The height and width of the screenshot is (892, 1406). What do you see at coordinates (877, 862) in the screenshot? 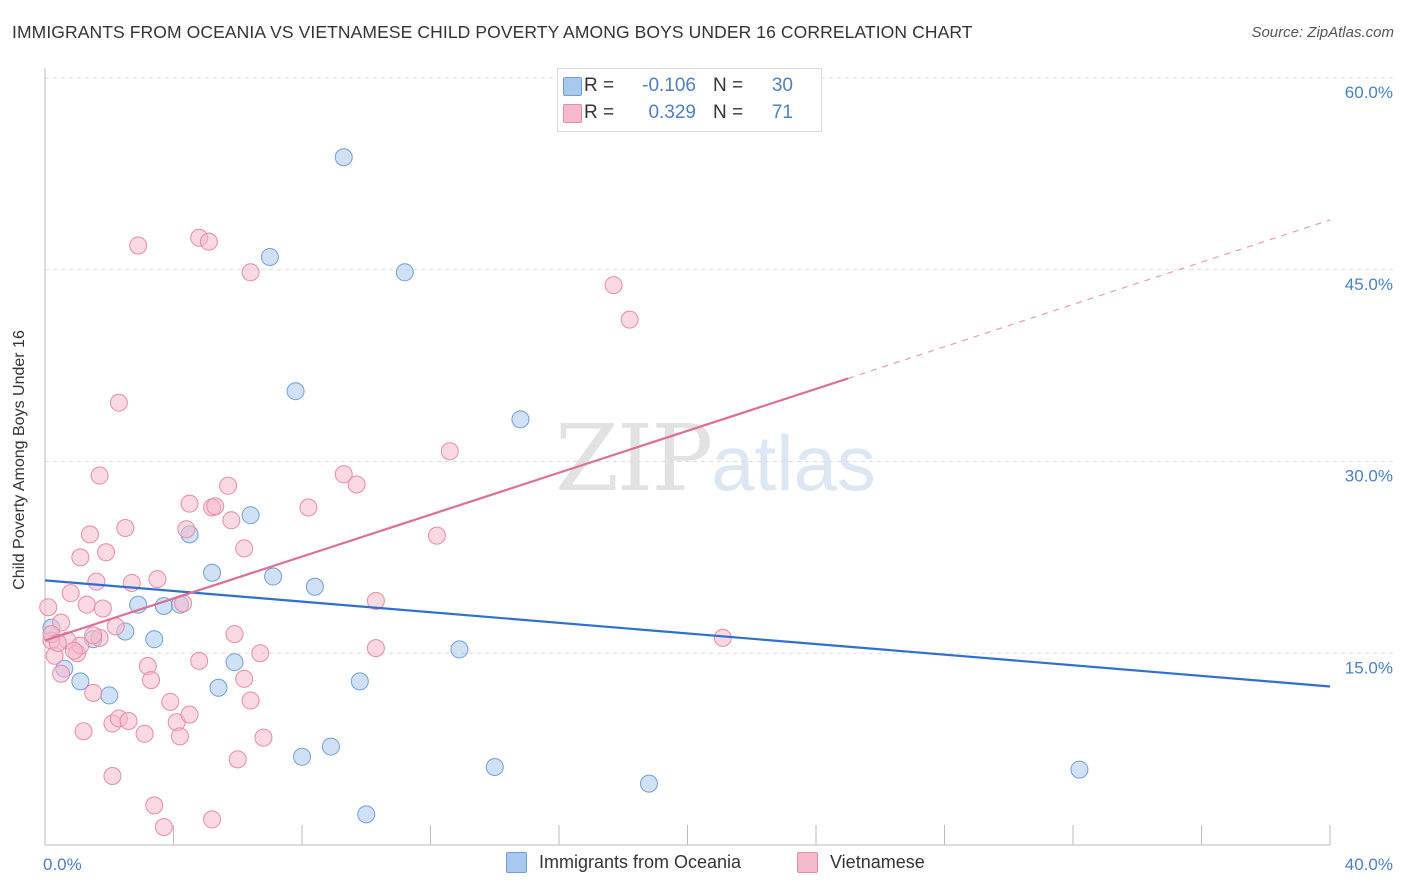
I see `series-label-vietnamese: Vietnamese` at bounding box center [877, 862].